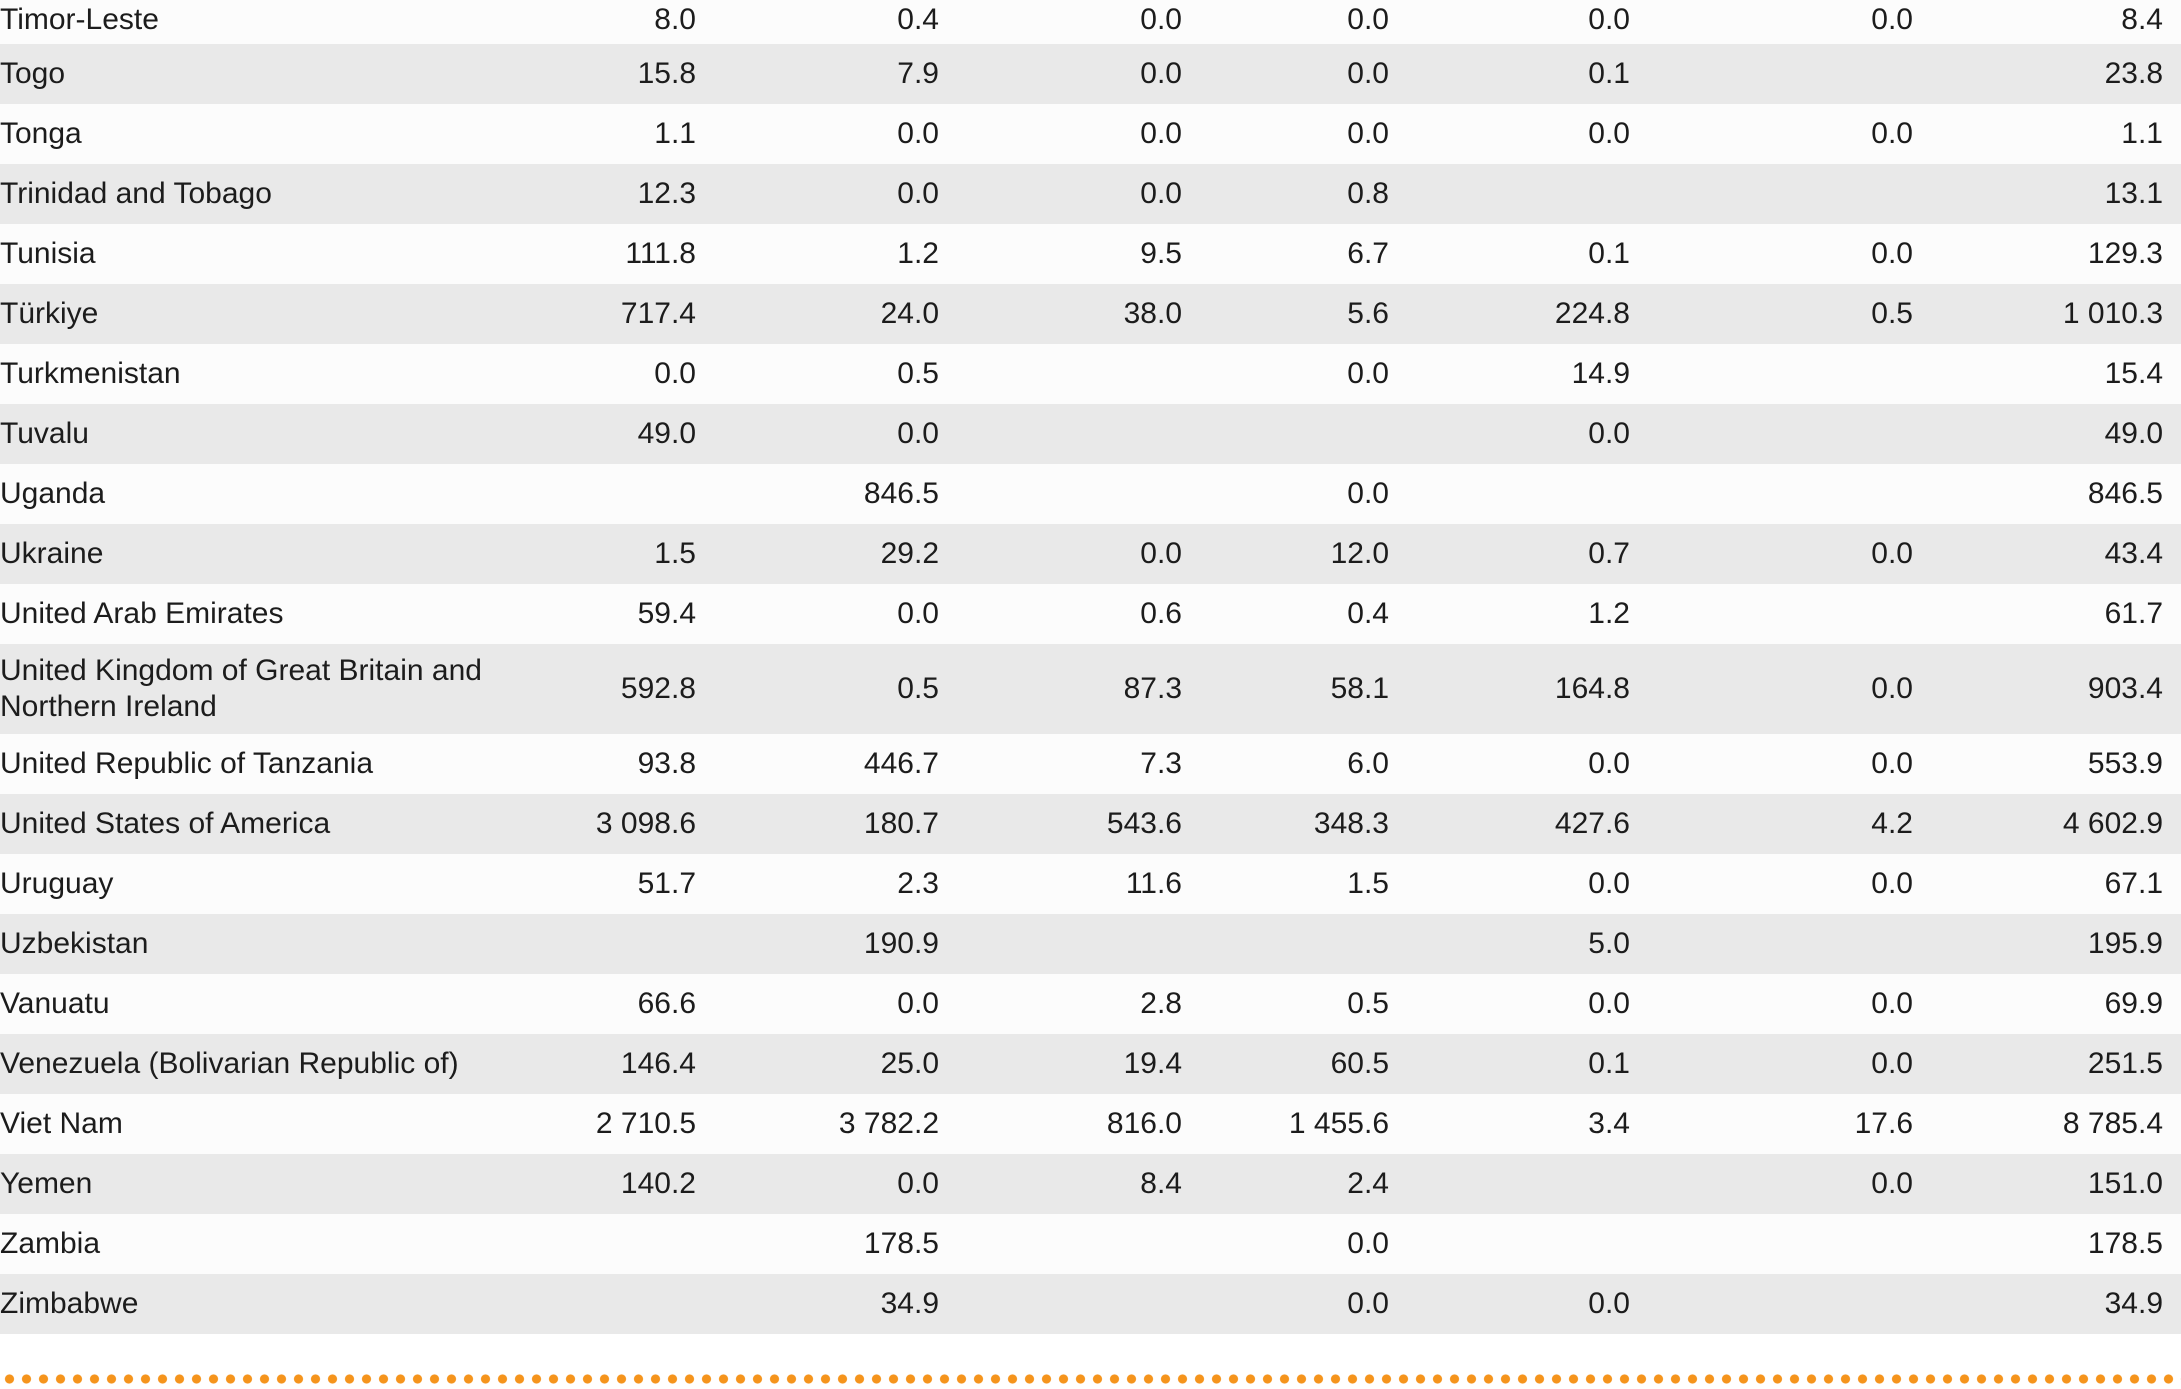 The width and height of the screenshot is (2181, 1389). Describe the element at coordinates (2133, 433) in the screenshot. I see `value-cell: 49.0` at that location.